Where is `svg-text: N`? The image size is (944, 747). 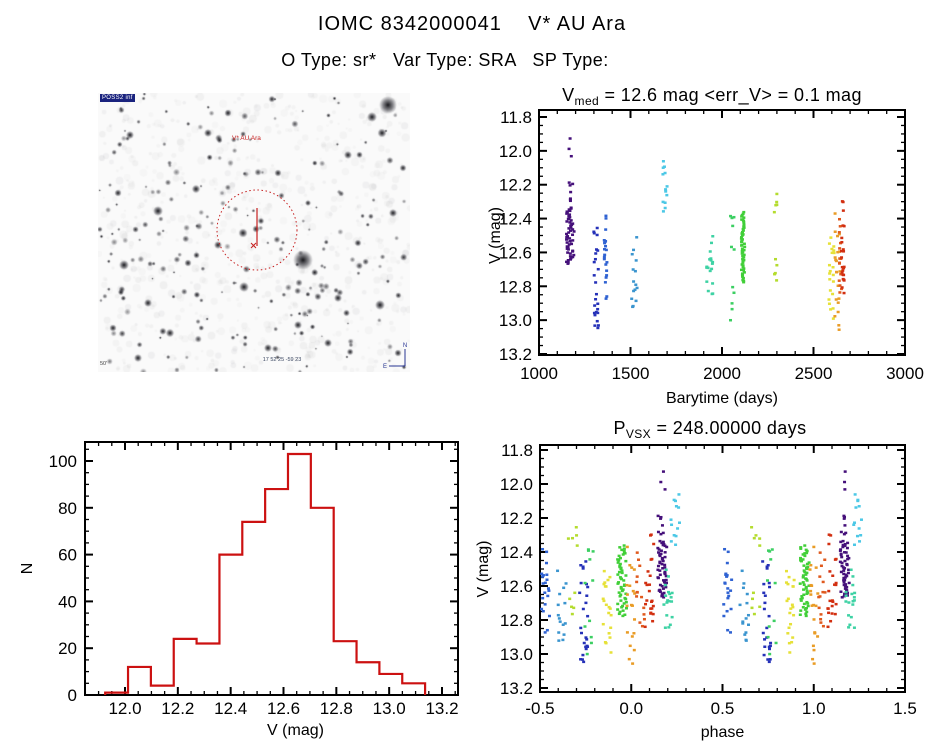
svg-text: N is located at coordinates (27, 569).